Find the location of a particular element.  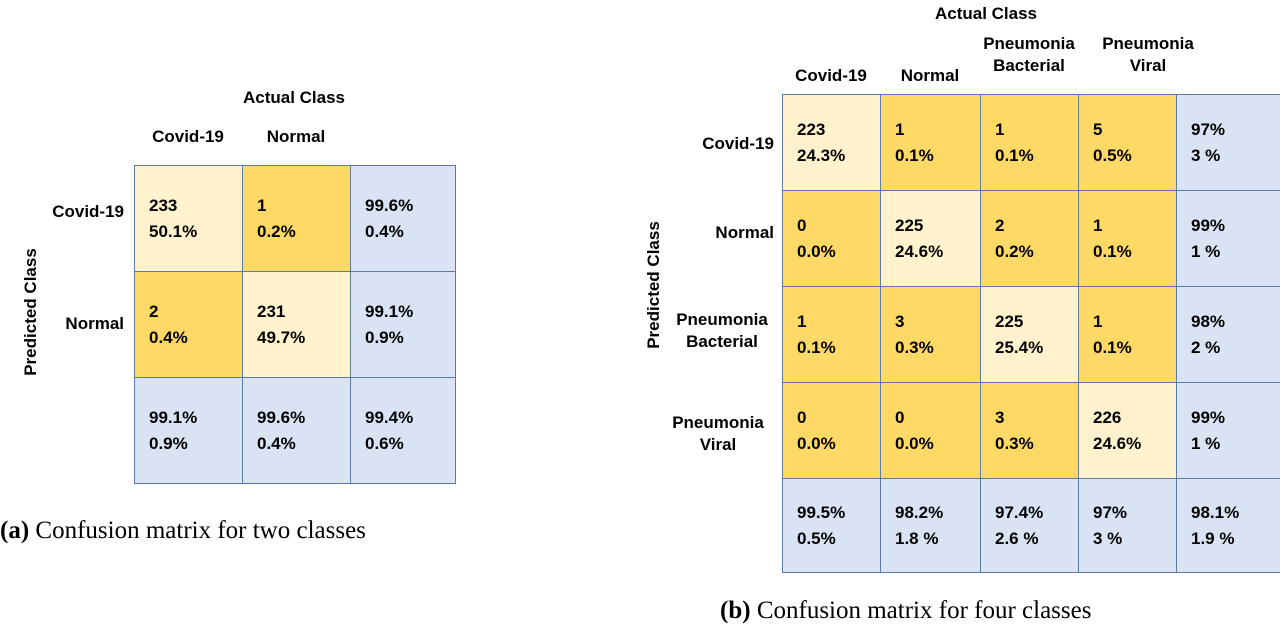

actual-class-title-a: Actual Class is located at coordinates (294, 97).